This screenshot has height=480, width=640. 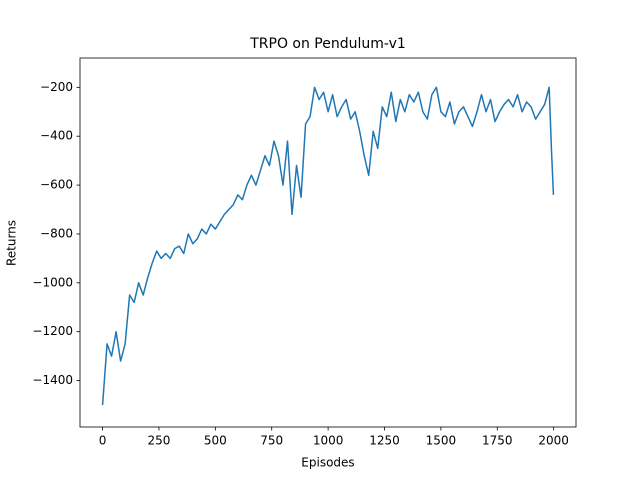 What do you see at coordinates (327, 463) in the screenshot?
I see `x-axis-label: Episodes` at bounding box center [327, 463].